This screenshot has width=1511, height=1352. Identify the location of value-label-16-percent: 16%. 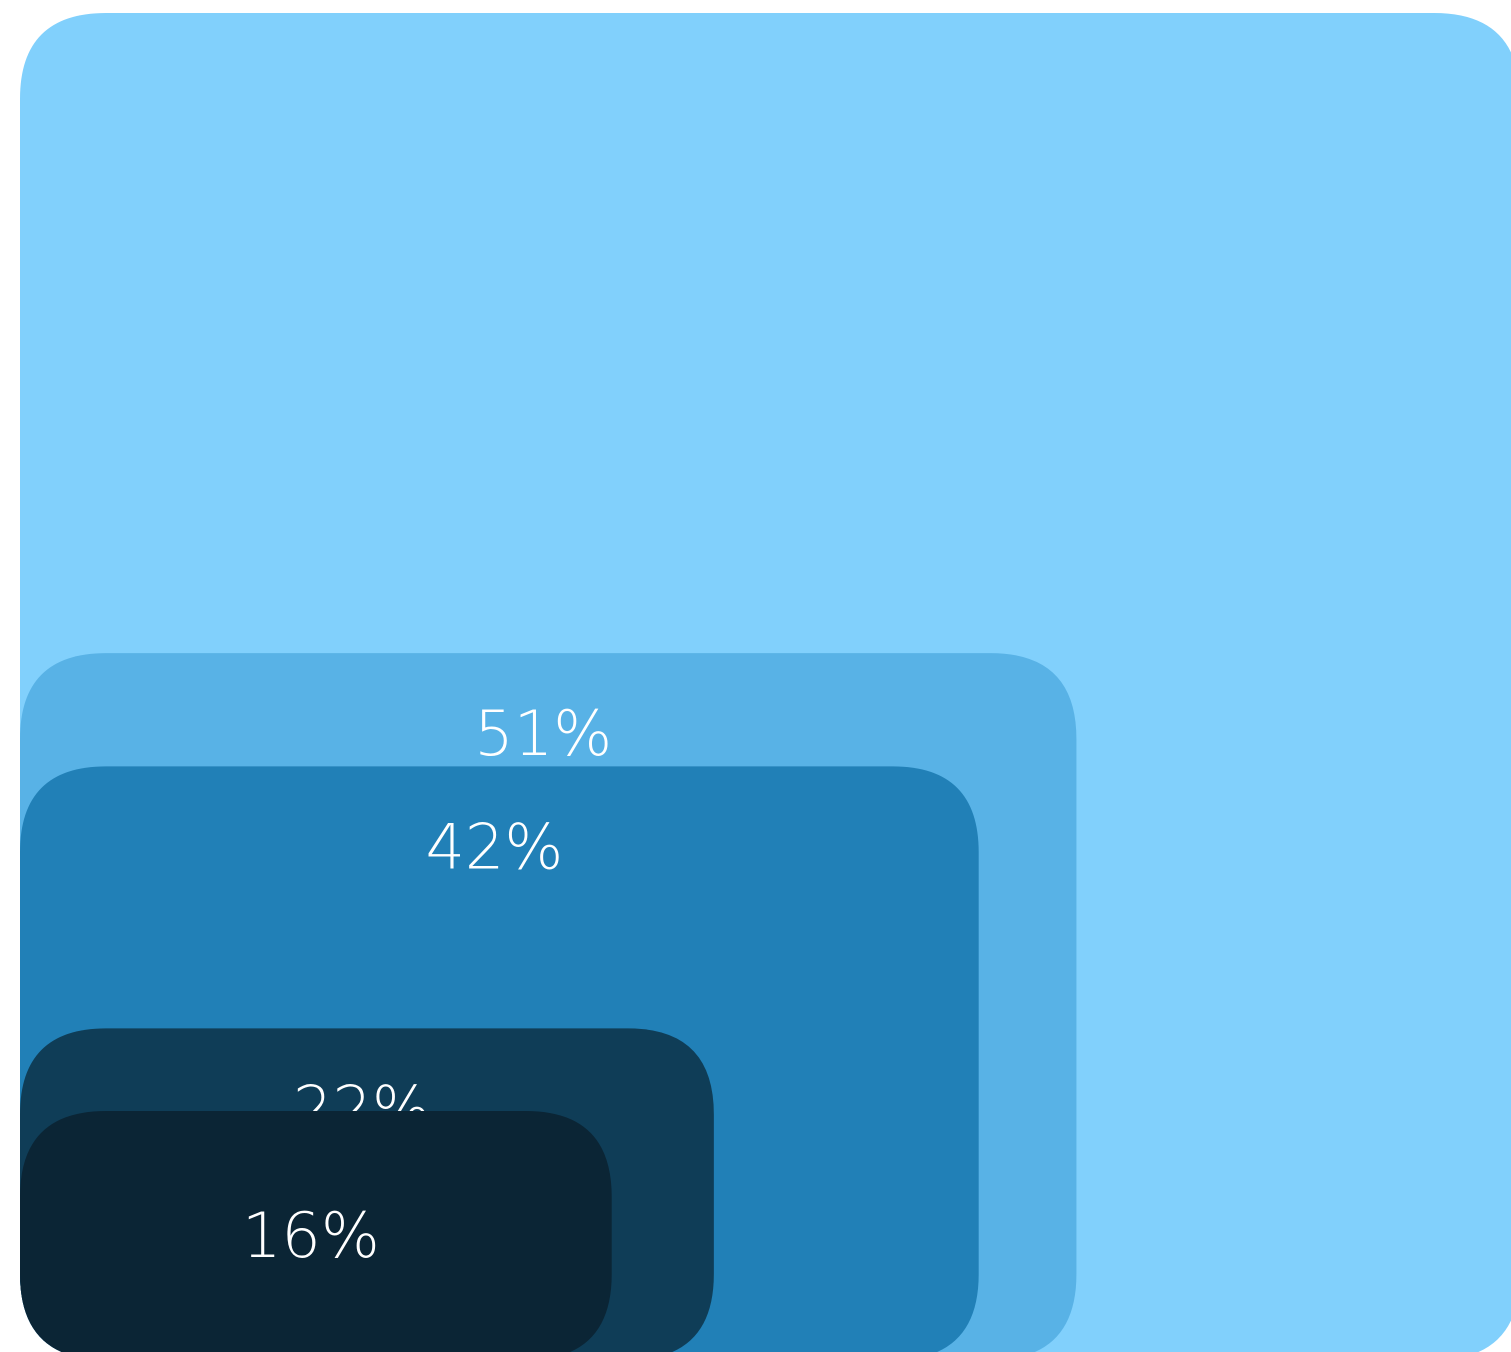
(311, 1235).